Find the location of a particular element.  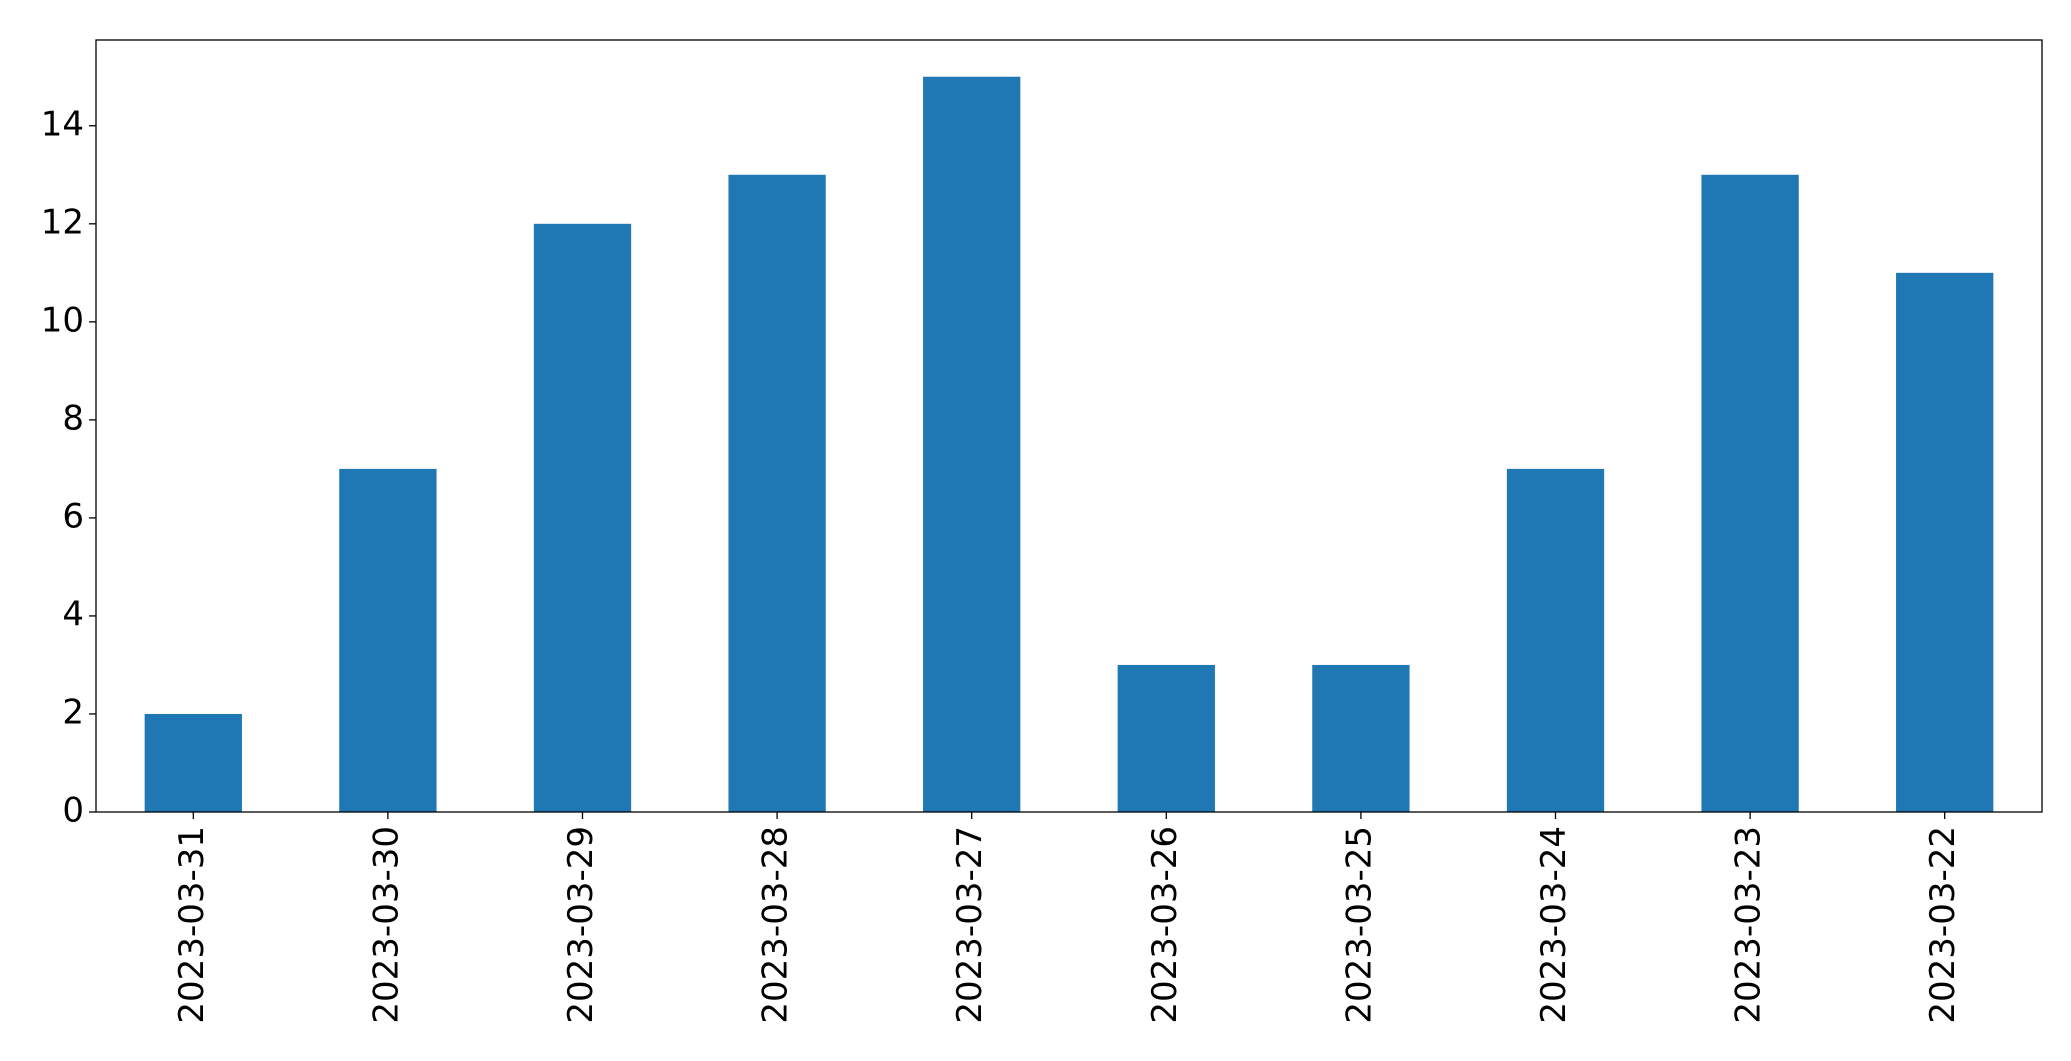

y-tick-label: 6 is located at coordinates (73, 516).